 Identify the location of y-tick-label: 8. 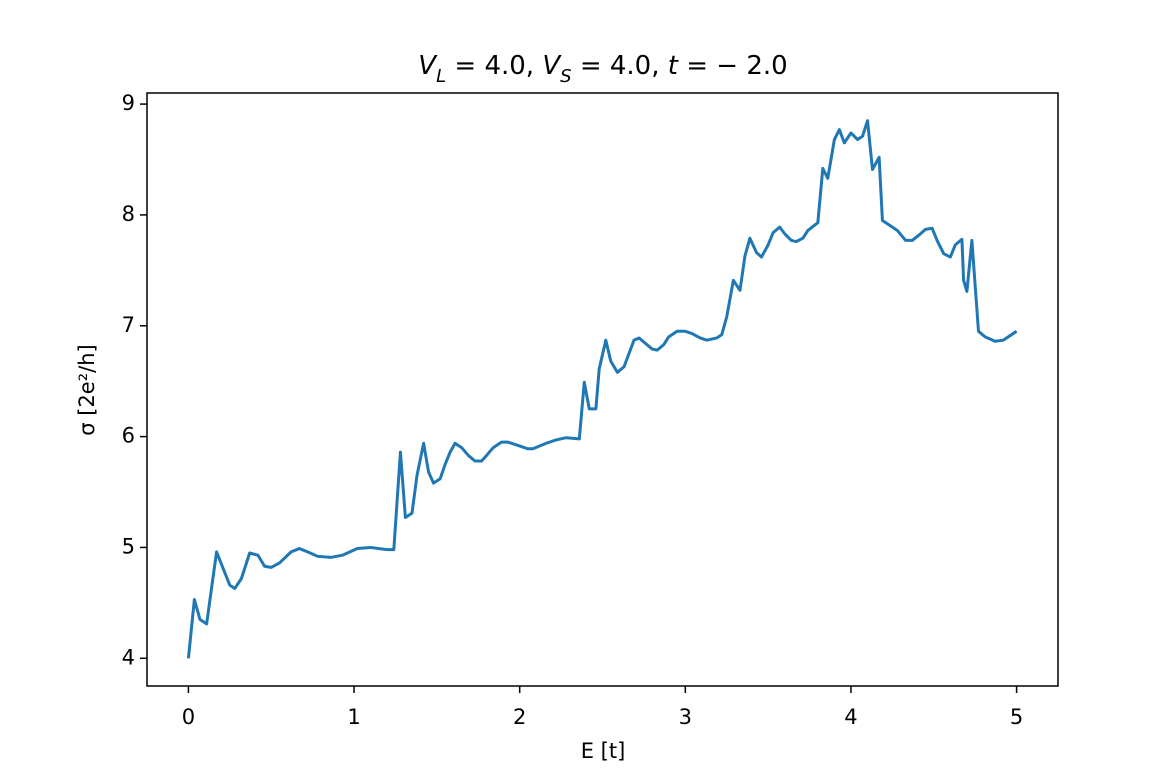
(128, 214).